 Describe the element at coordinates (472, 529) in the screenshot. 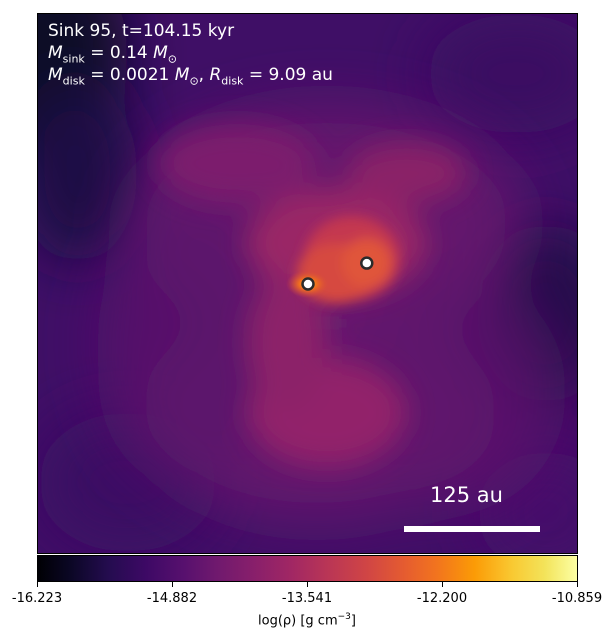

I see `scale-bar` at that location.